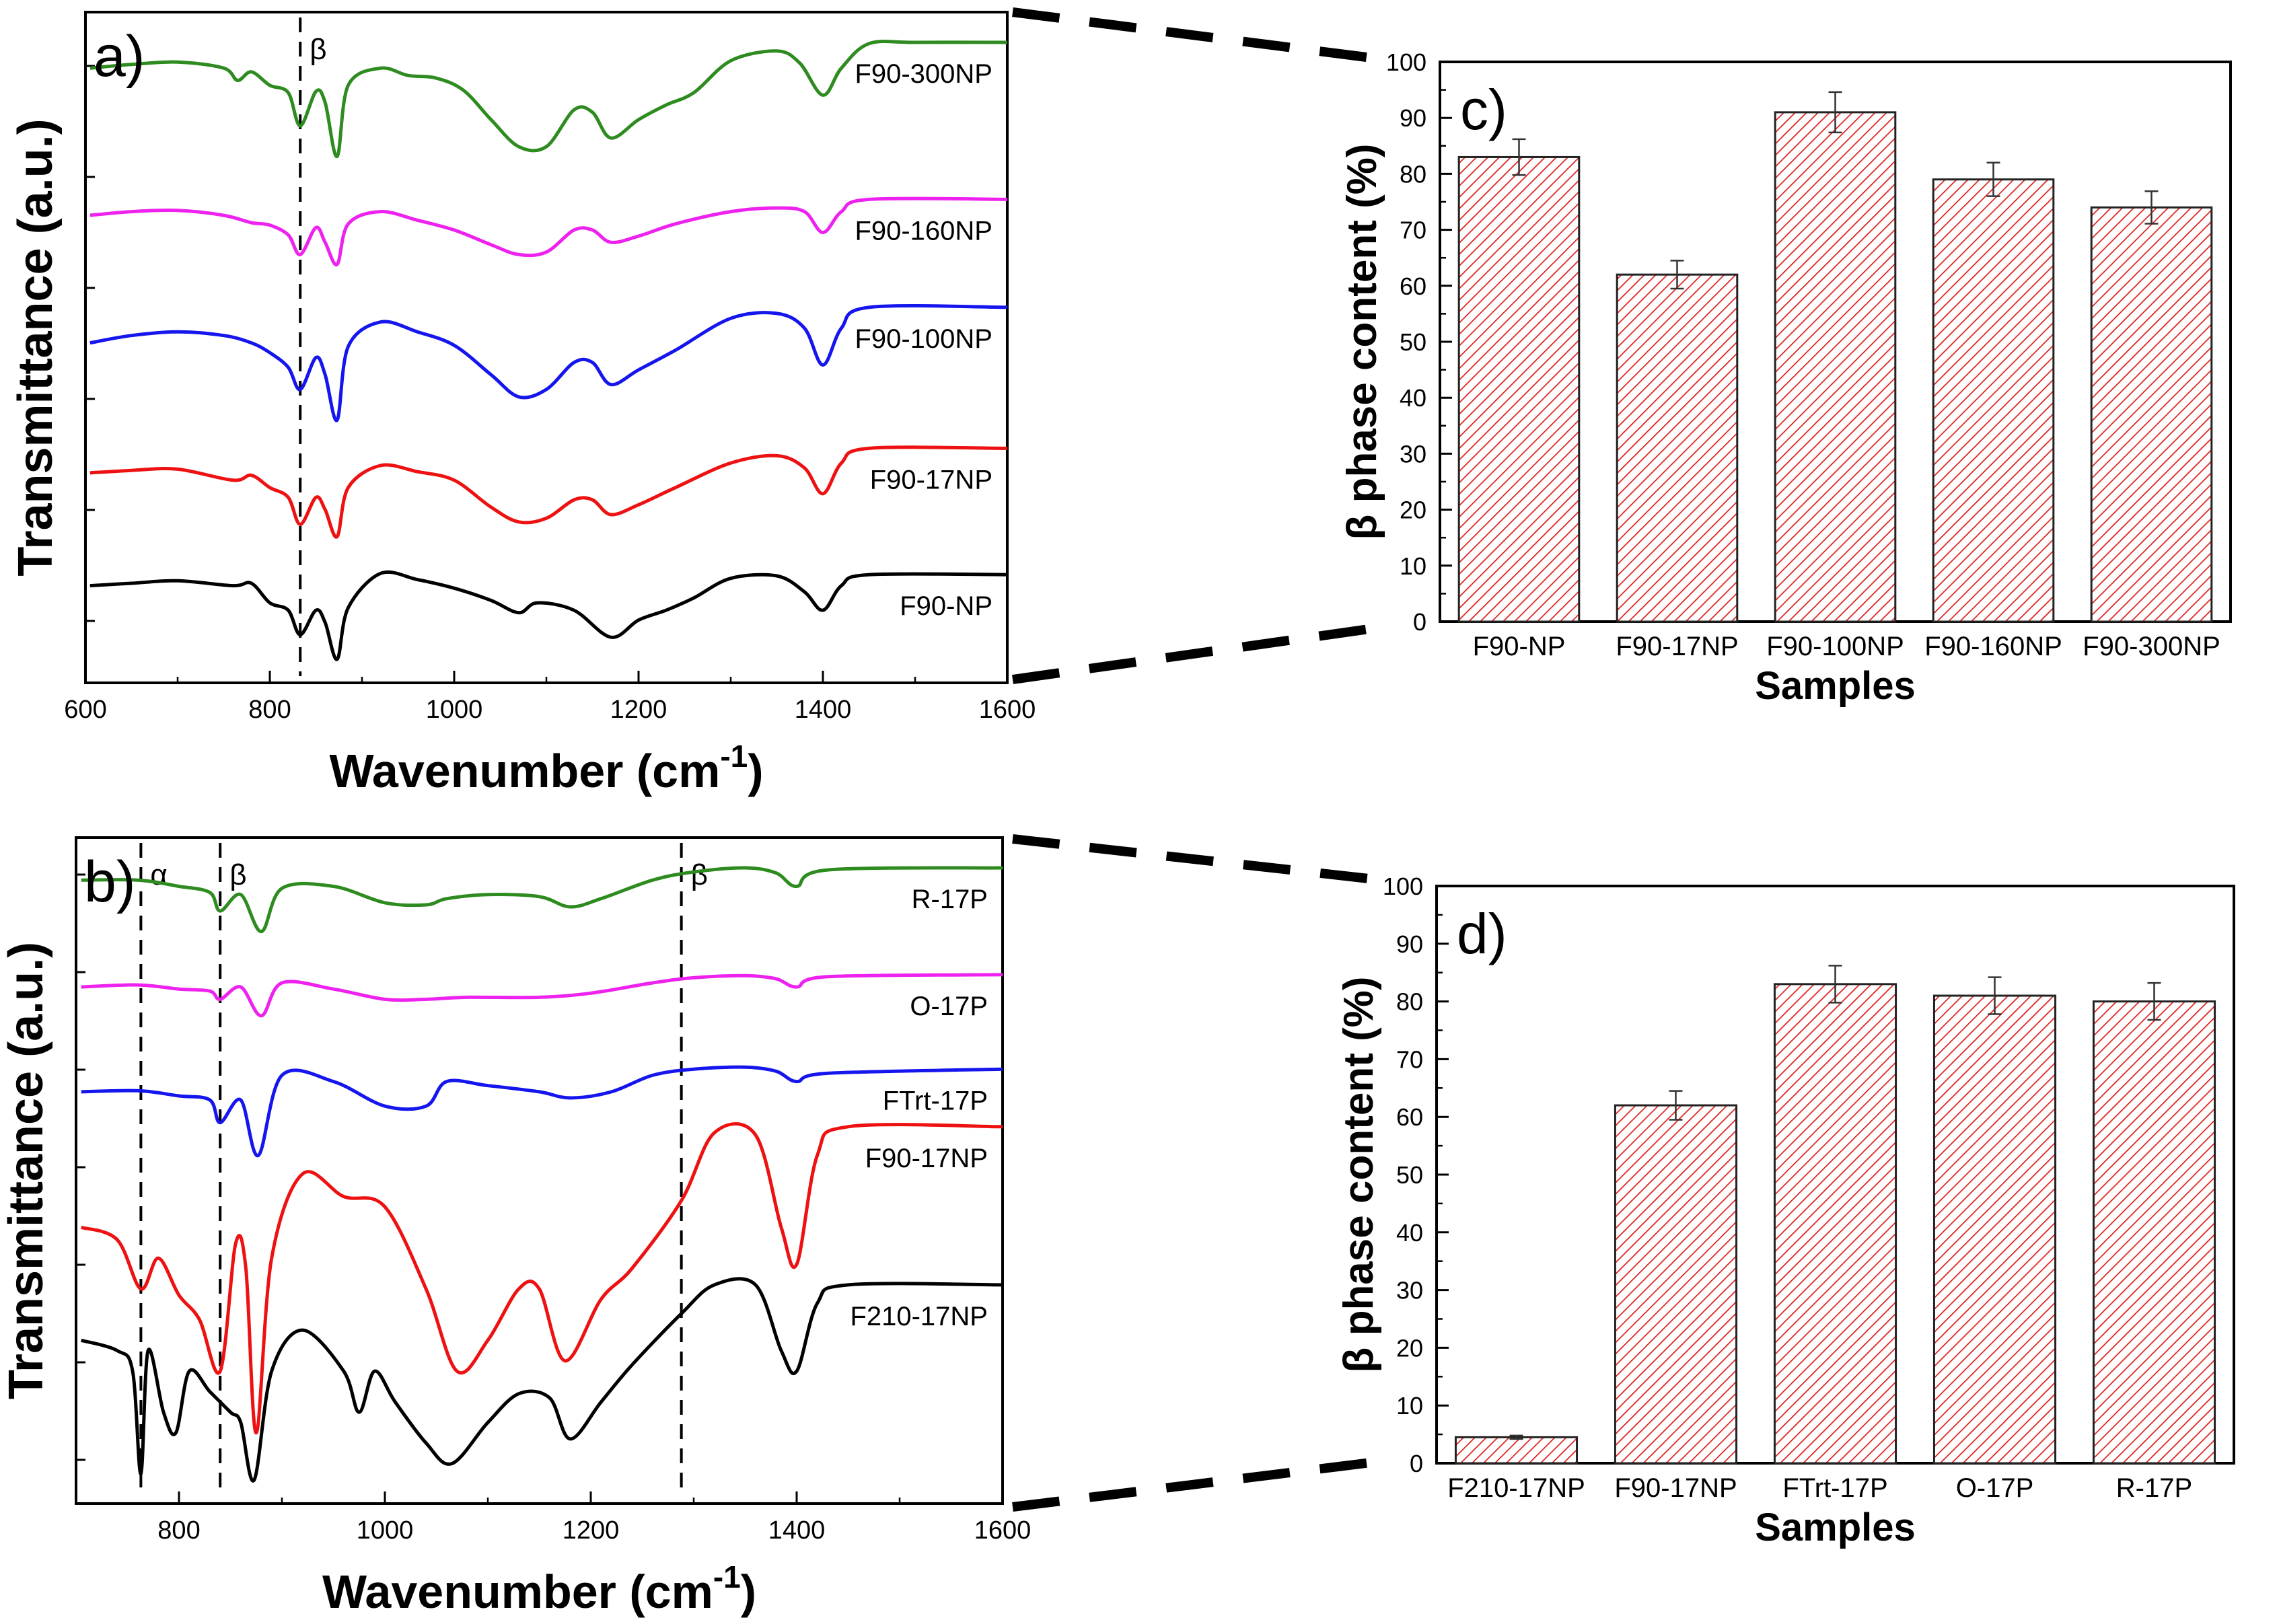  What do you see at coordinates (1203, 860) in the screenshot?
I see `connector-b-top` at bounding box center [1203, 860].